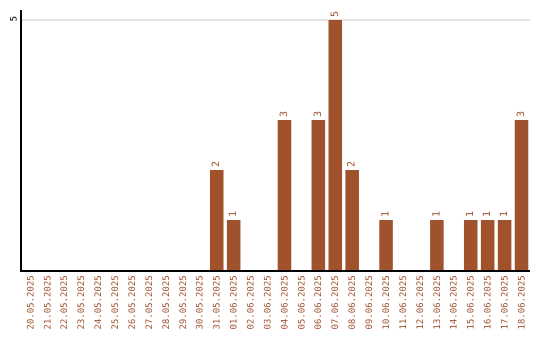 The height and width of the screenshot is (340, 540). I want to click on x-tick-label: 16.06.2025, so click(489, 302).